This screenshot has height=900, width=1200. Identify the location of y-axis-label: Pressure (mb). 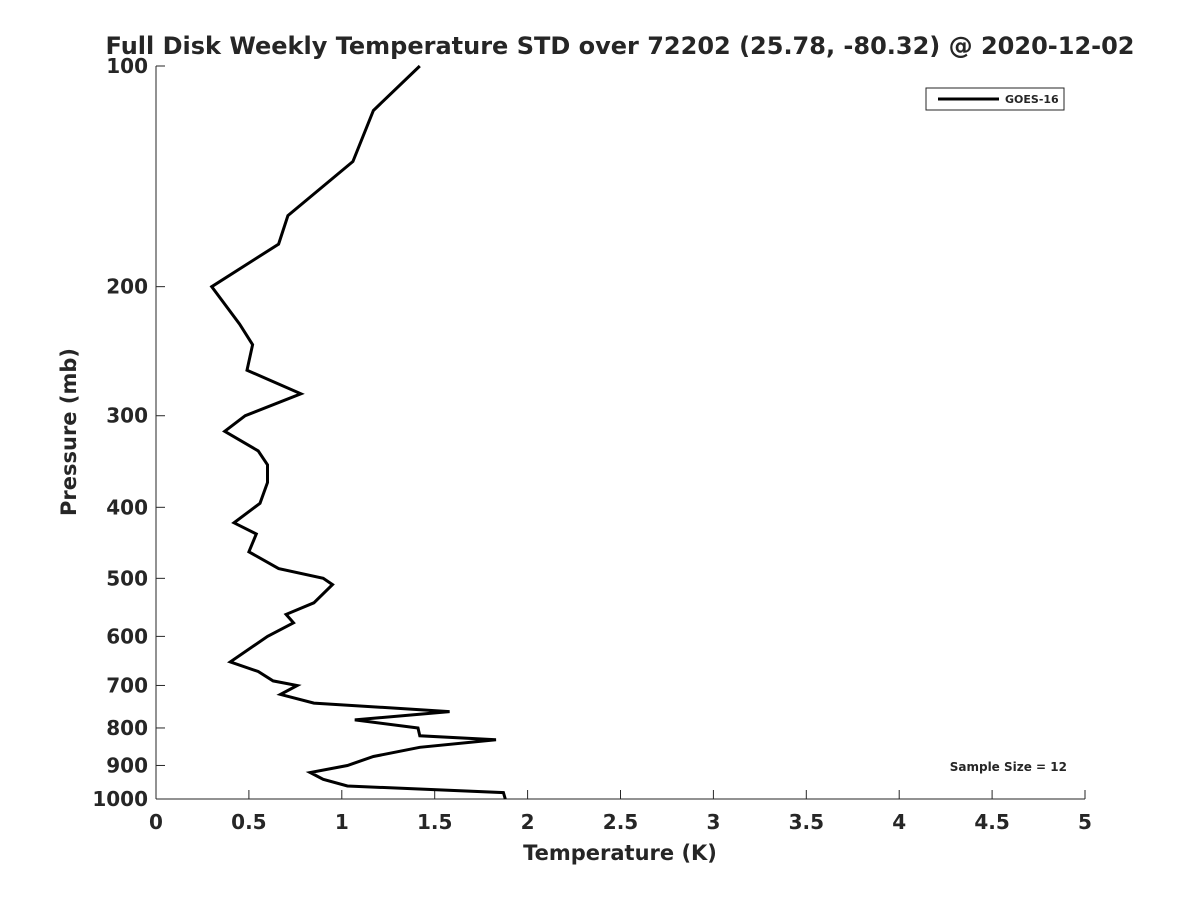
(69, 432).